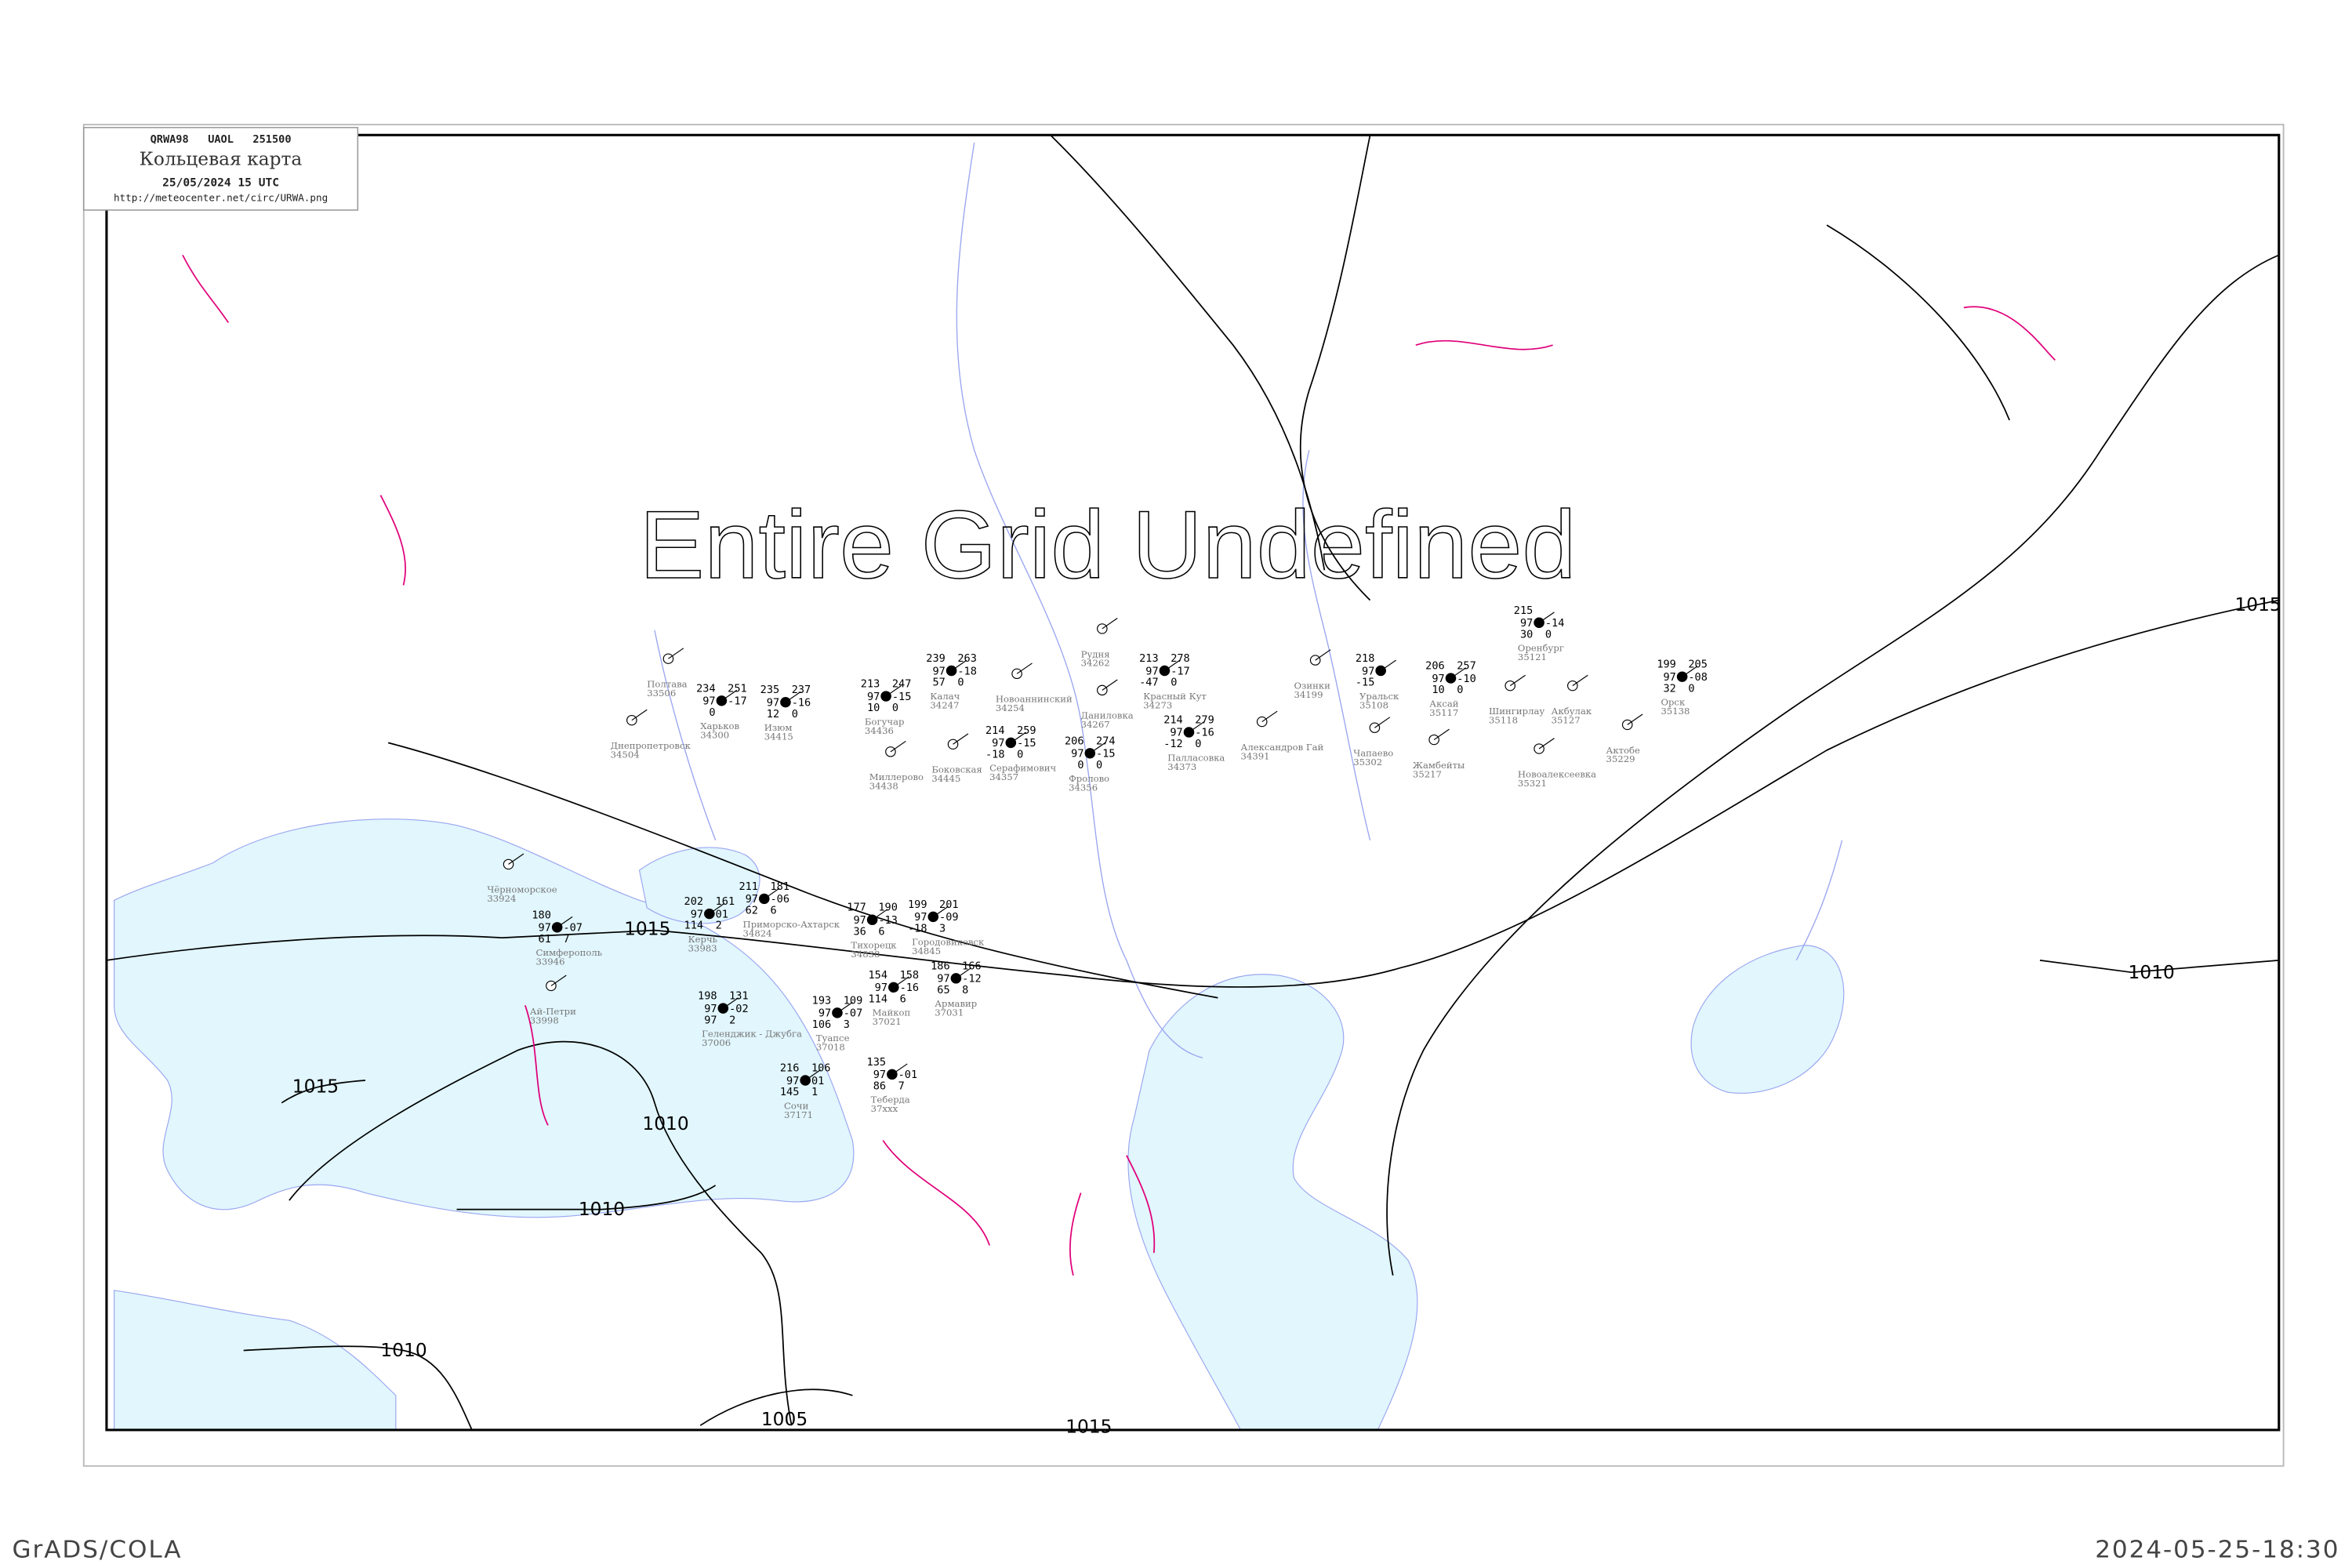  I want to click on station-pressure-tendency: -16, so click(910, 988).